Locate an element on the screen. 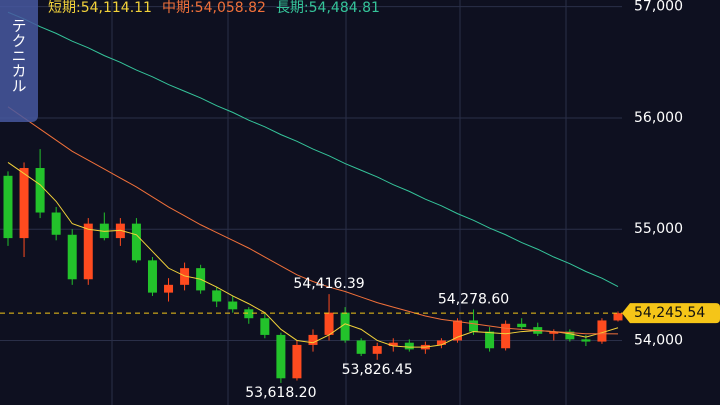 The width and height of the screenshot is (720, 405). last-price-tag is located at coordinates (671, 313).